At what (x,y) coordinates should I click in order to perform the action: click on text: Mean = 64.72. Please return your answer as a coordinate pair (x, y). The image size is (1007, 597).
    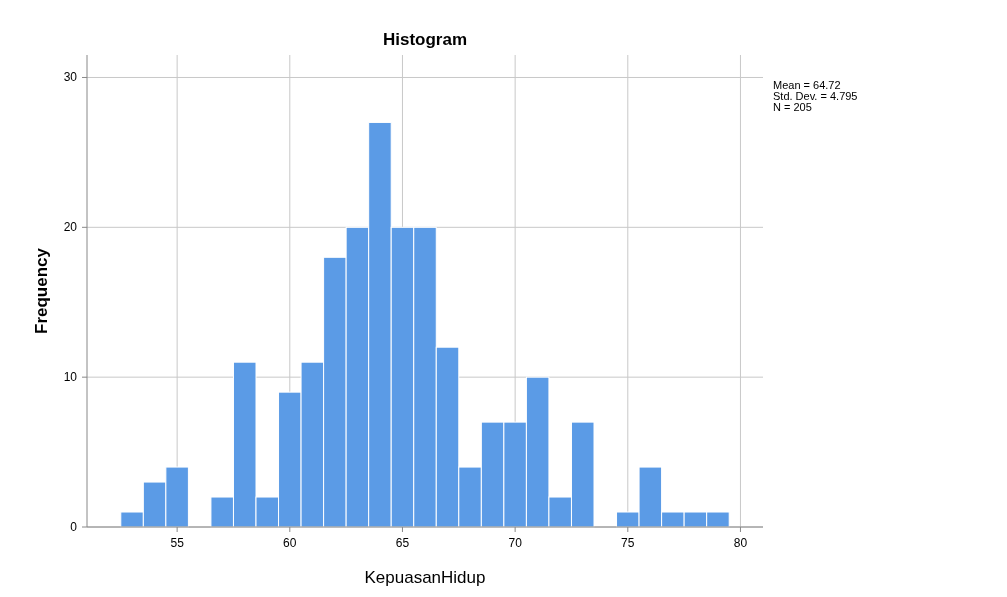
    Looking at the image, I should click on (807, 85).